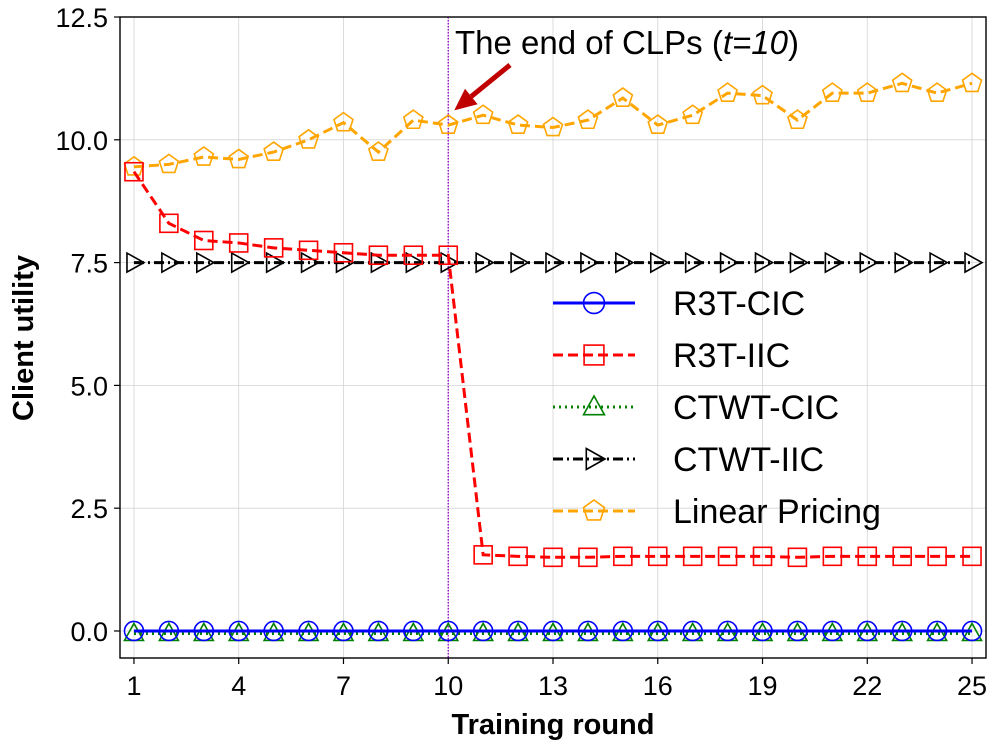  I want to click on legend-item: CTWT-CIC, so click(696, 408).